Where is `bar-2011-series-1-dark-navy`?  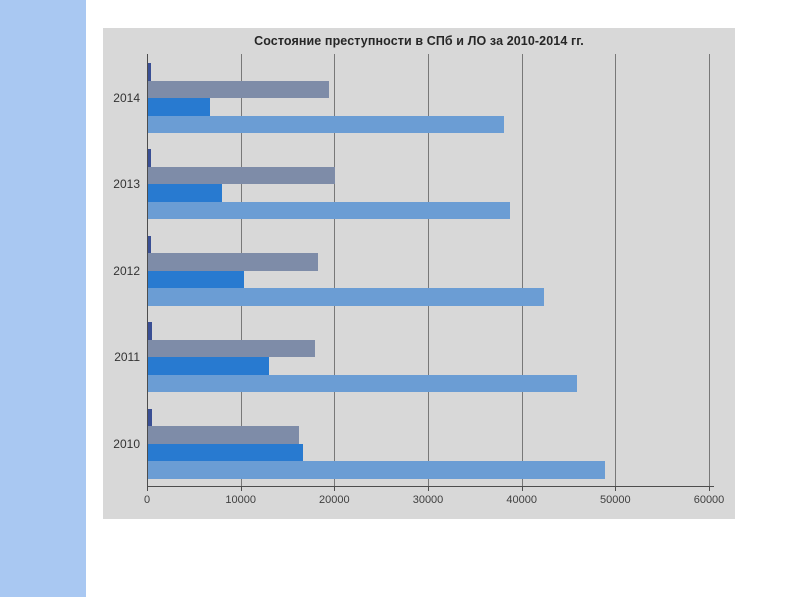 bar-2011-series-1-dark-navy is located at coordinates (150, 331).